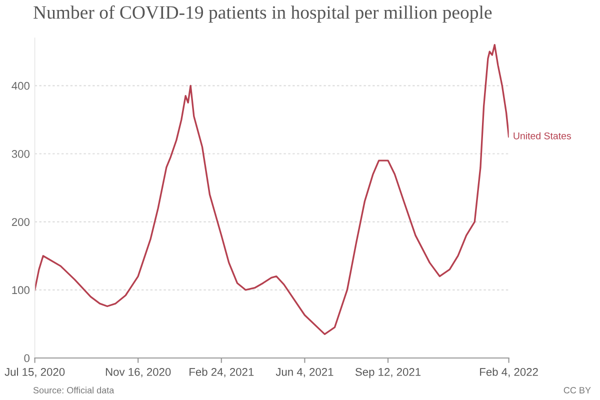  Describe the element at coordinates (138, 373) in the screenshot. I see `x-tick-label: Nov 16, 2020` at that location.